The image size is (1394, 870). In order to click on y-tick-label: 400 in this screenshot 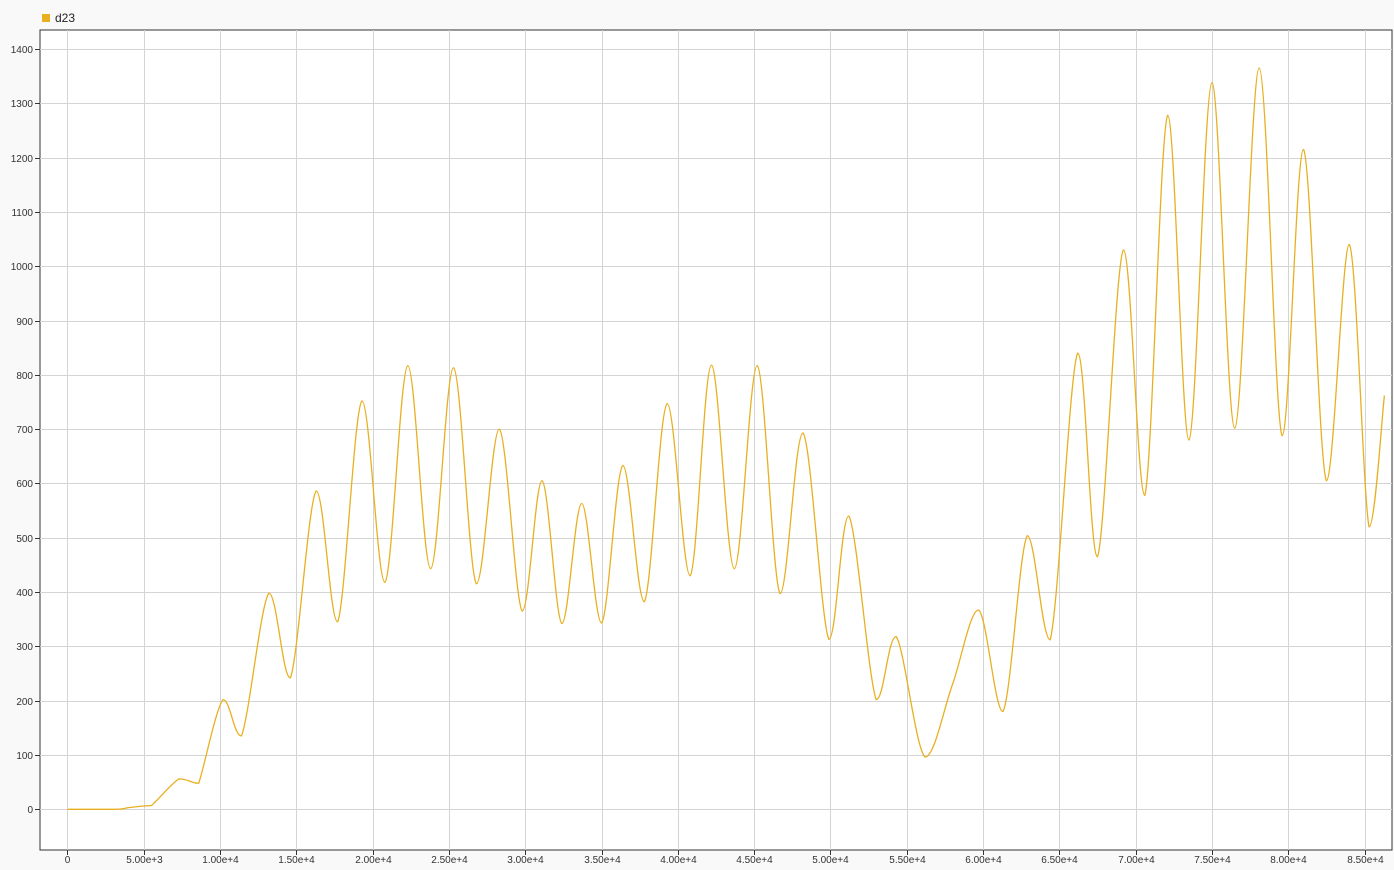, I will do `click(24, 593)`.